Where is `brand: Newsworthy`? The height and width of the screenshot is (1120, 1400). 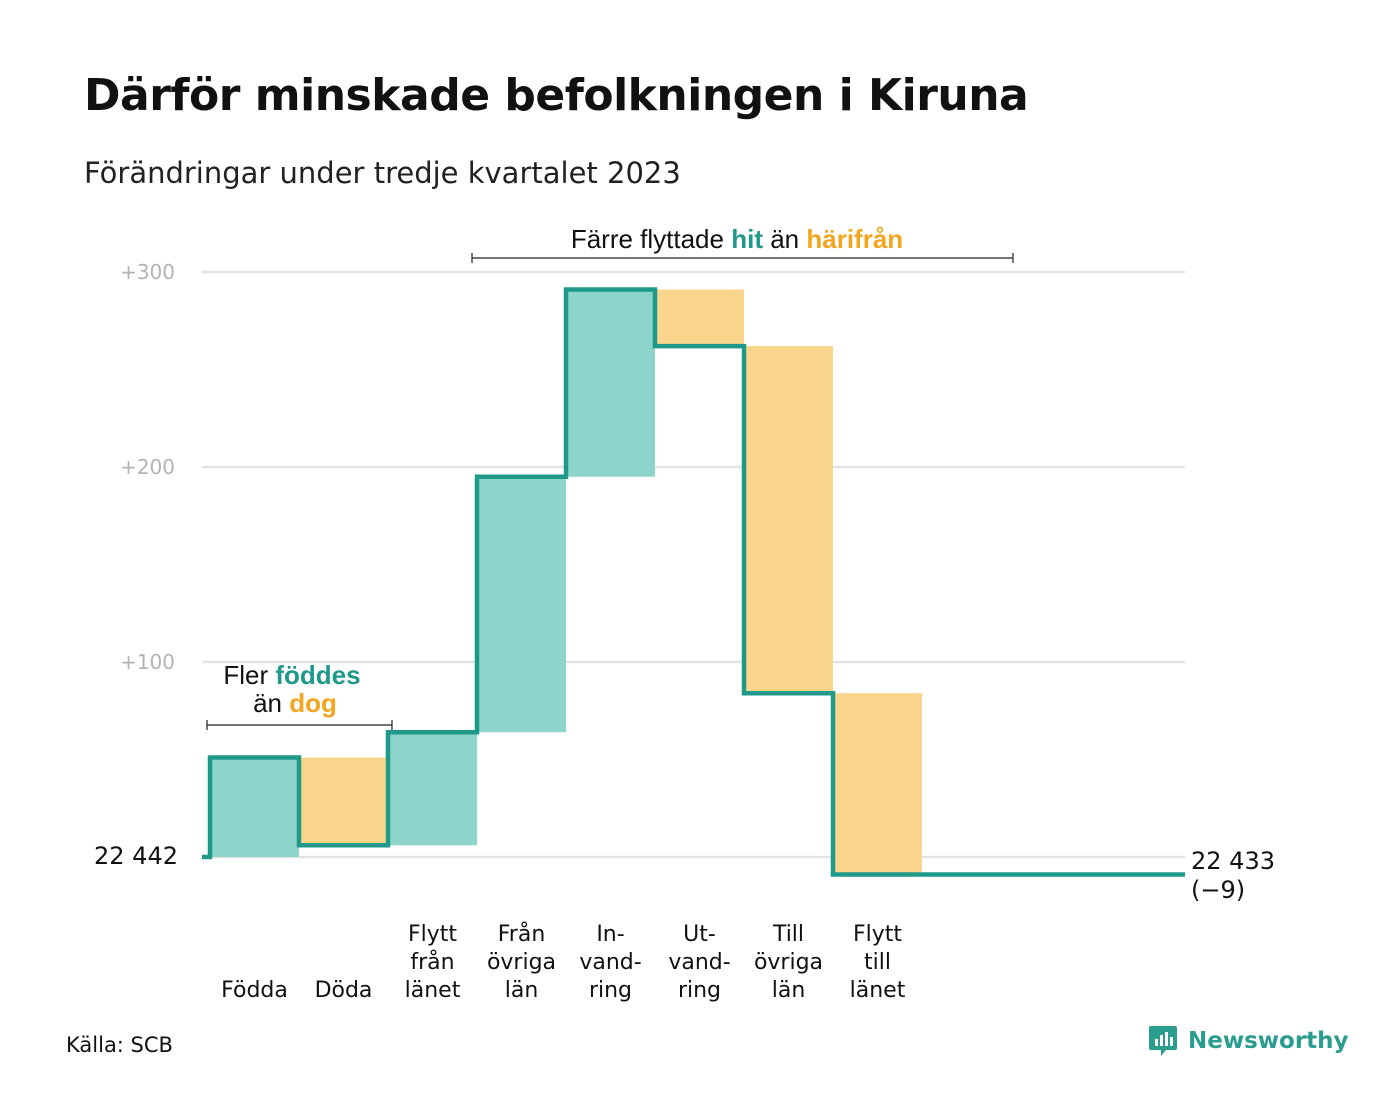 brand: Newsworthy is located at coordinates (1248, 1041).